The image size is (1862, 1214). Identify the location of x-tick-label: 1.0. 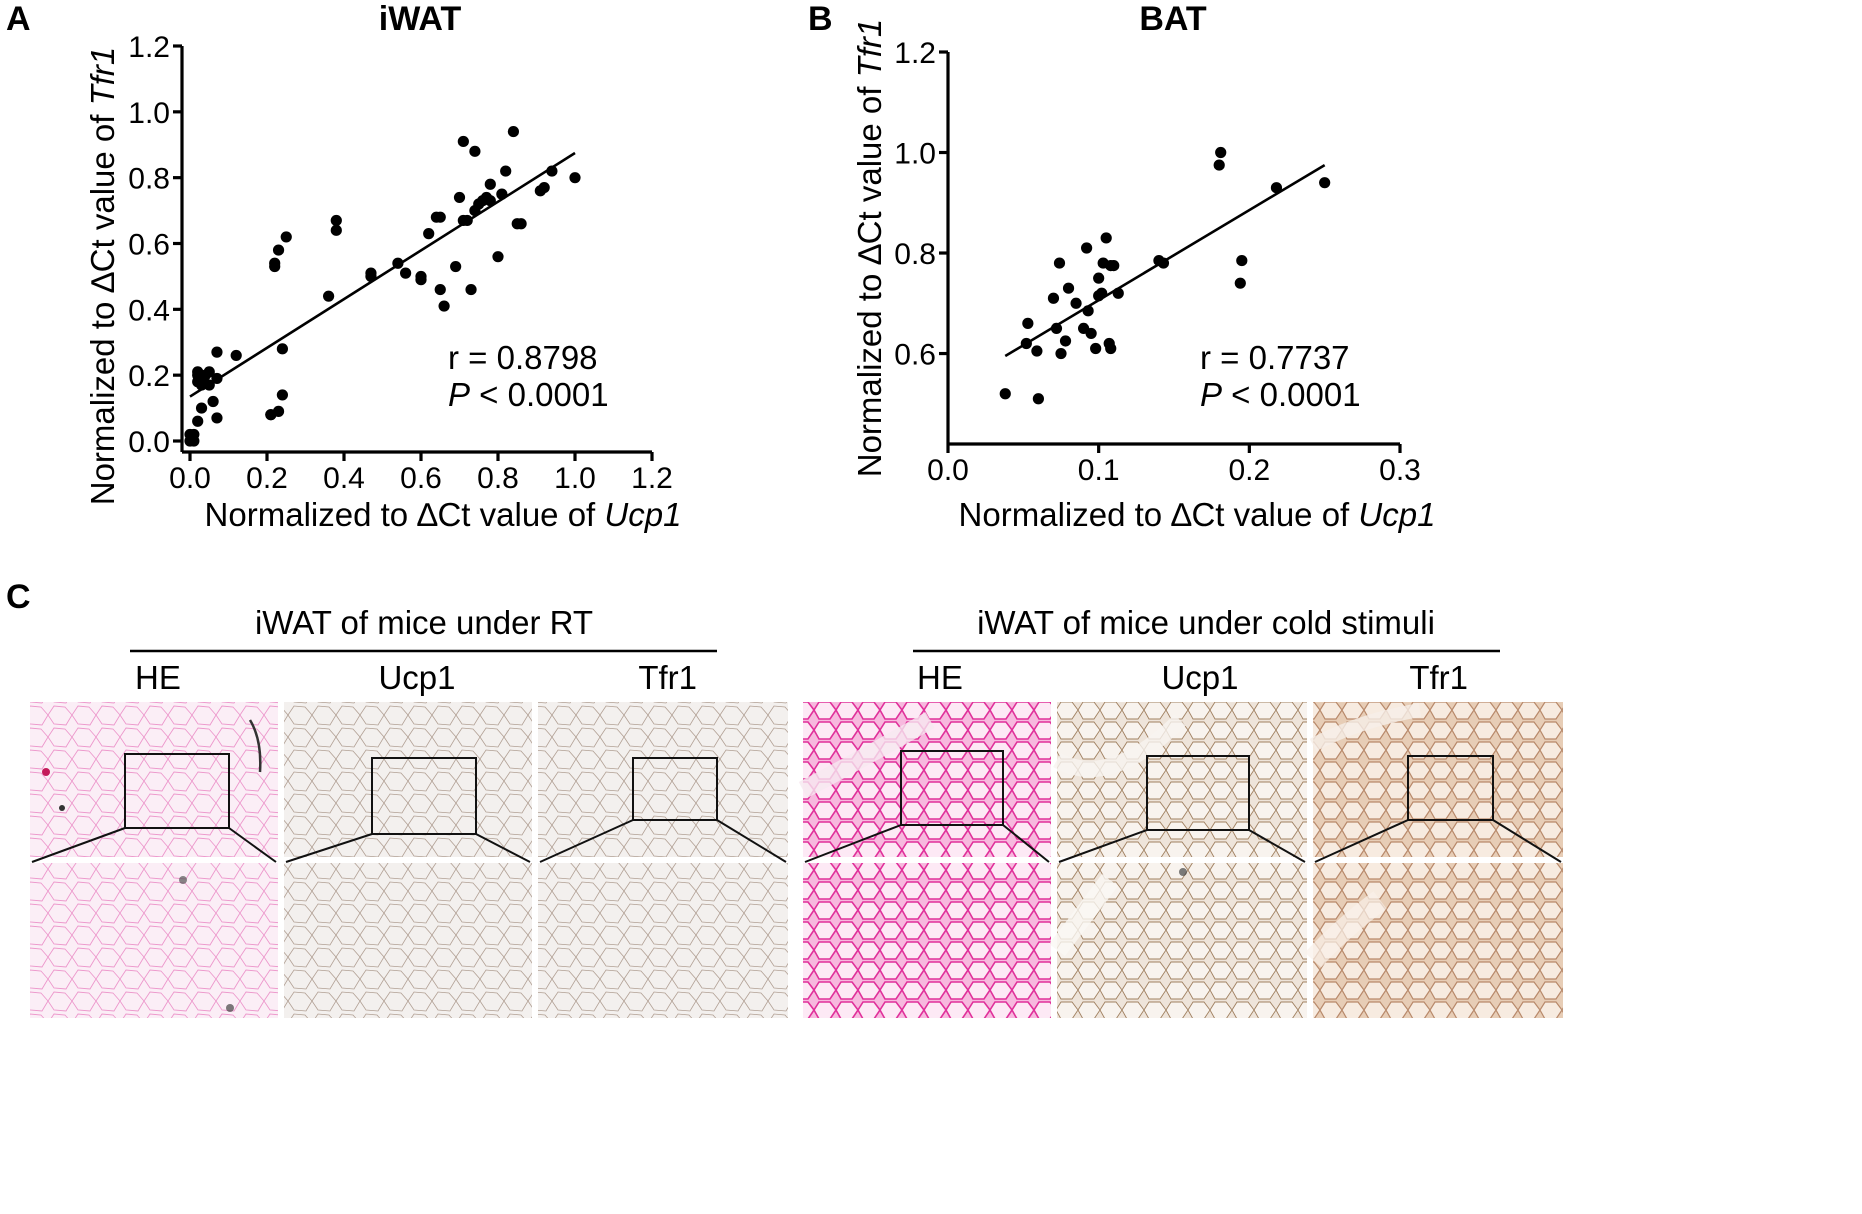
(575, 478).